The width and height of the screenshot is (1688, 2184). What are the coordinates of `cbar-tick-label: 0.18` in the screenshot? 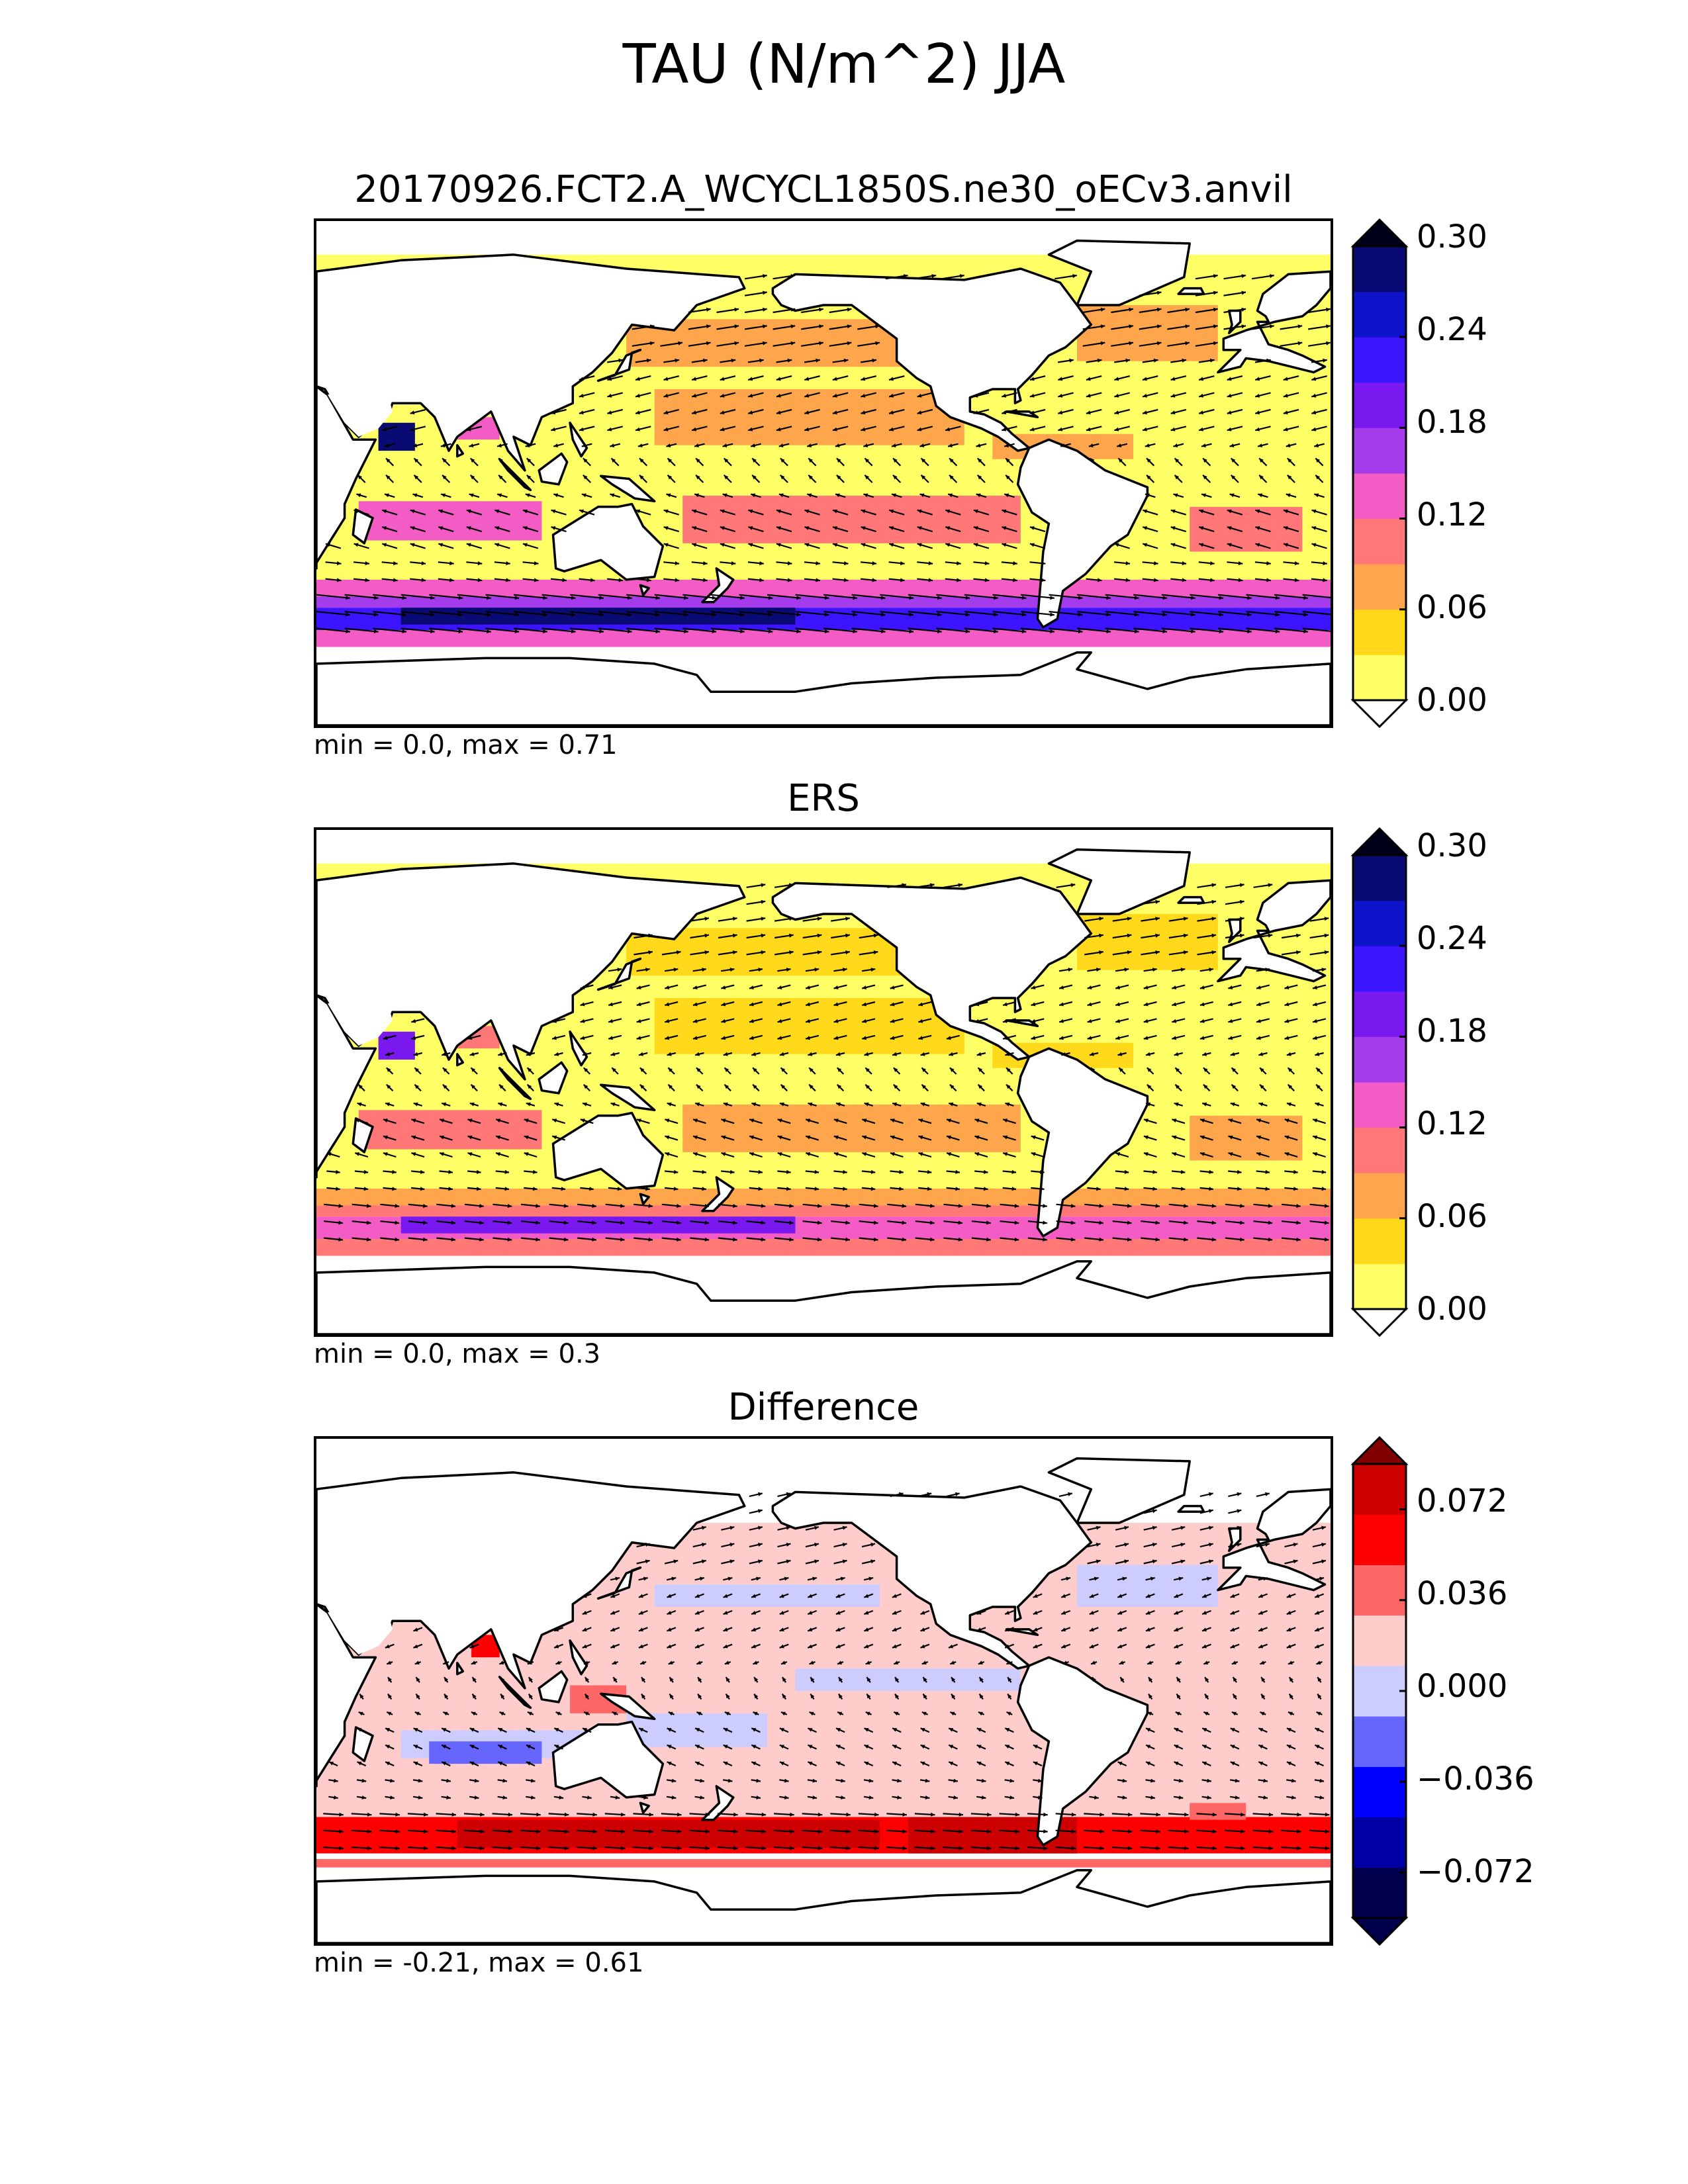 It's located at (1452, 422).